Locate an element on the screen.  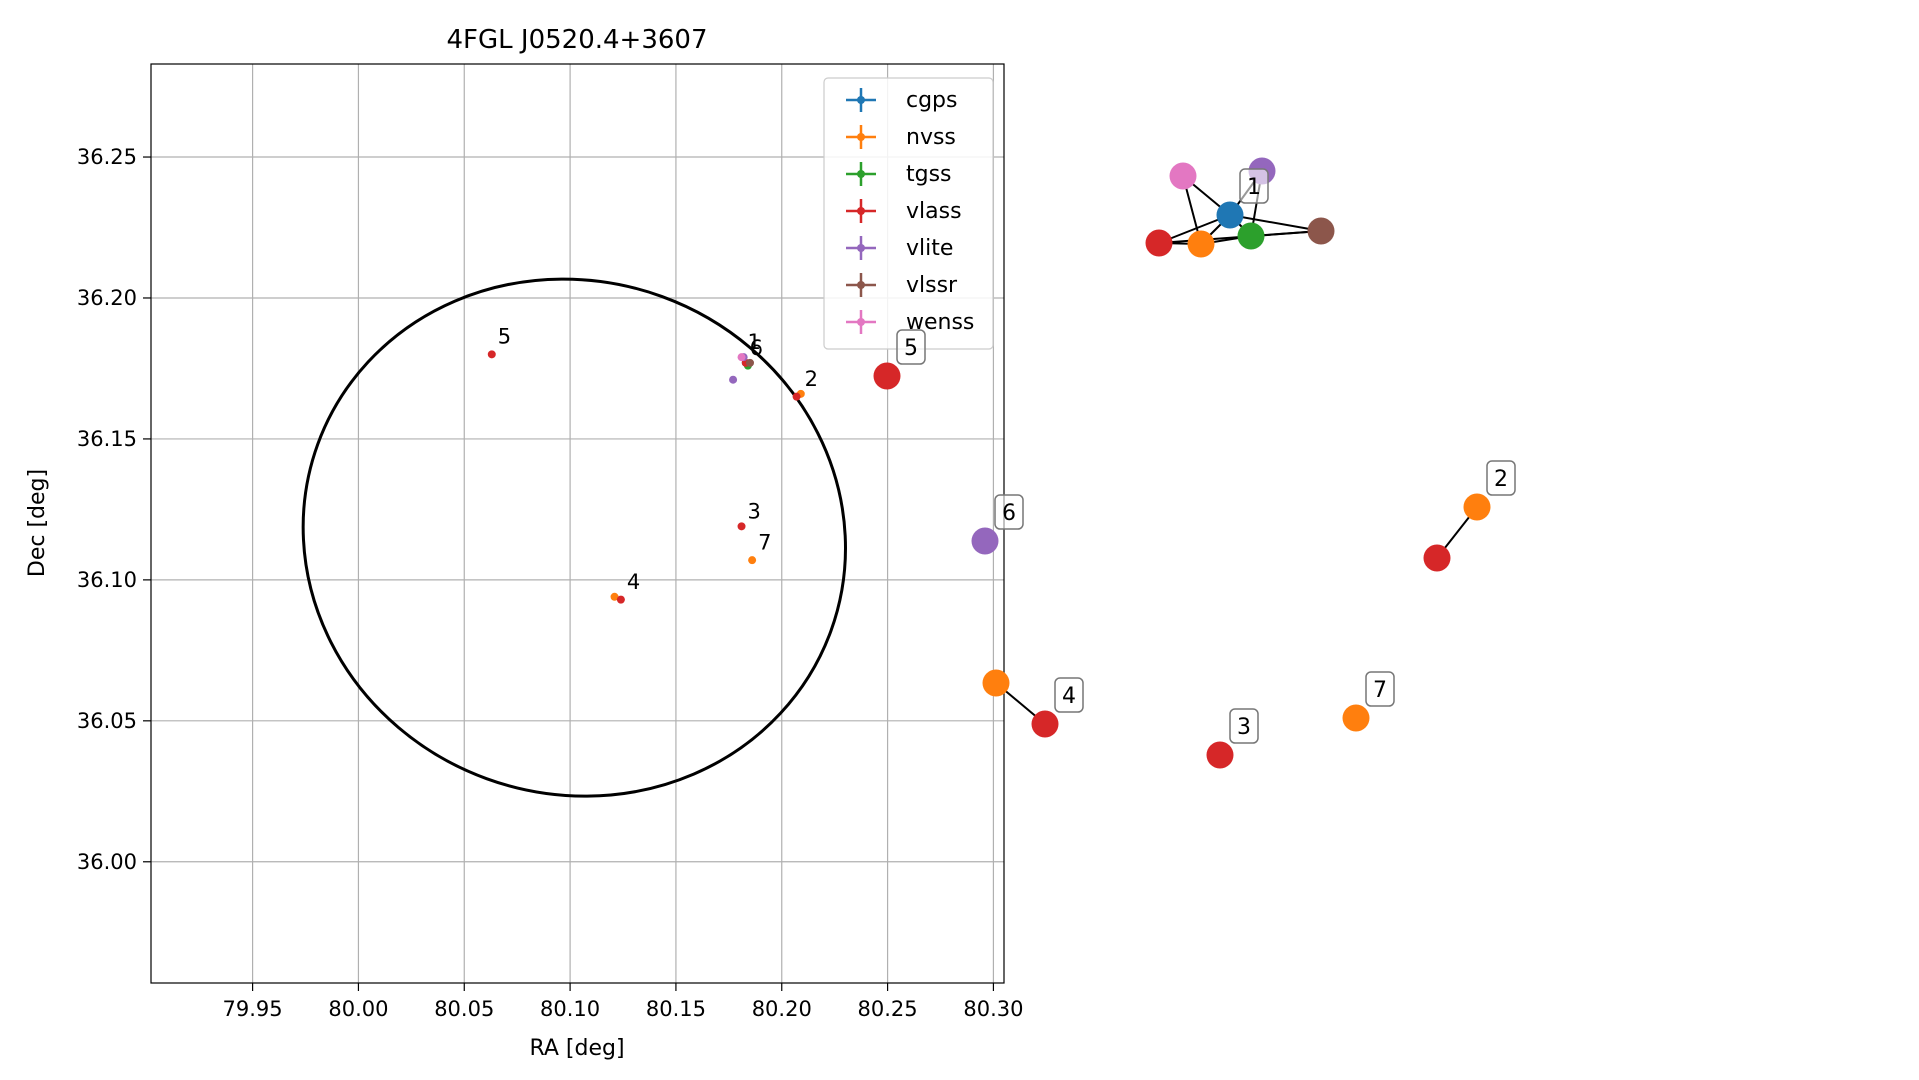
legend-vlass-marker is located at coordinates (861, 211).